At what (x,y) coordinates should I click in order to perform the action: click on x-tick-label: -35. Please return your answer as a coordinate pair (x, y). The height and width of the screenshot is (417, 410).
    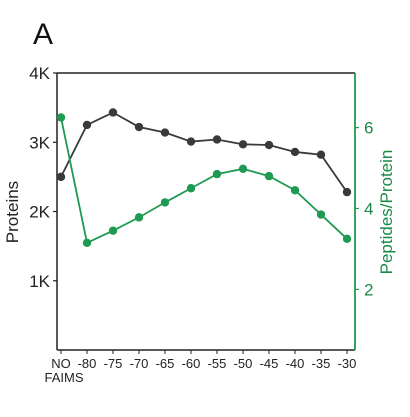
    Looking at the image, I should click on (321, 363).